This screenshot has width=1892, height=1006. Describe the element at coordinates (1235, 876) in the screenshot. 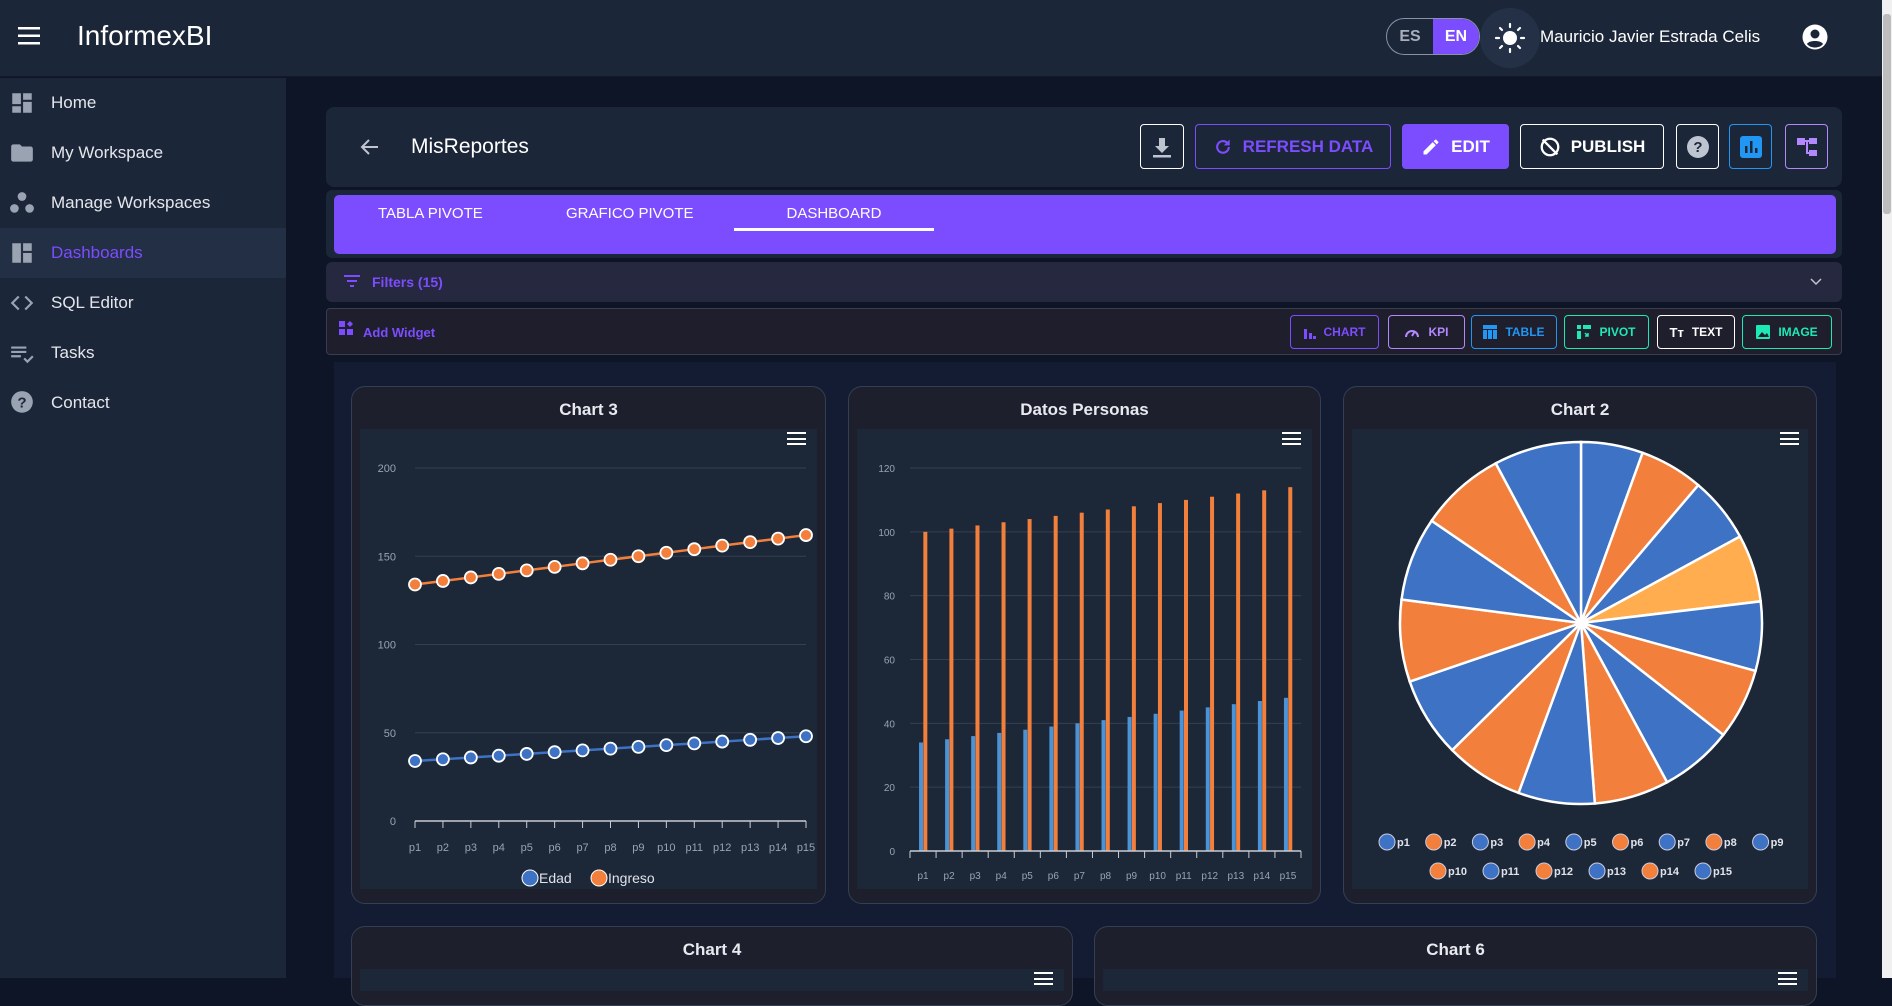

I see `x-tick-label: p13` at that location.